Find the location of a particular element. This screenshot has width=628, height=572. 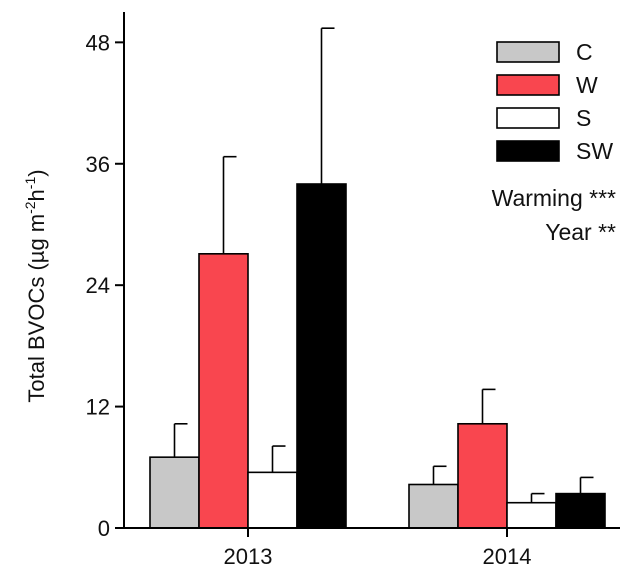

y-axis-title-mid: h is located at coordinates (36, 195).